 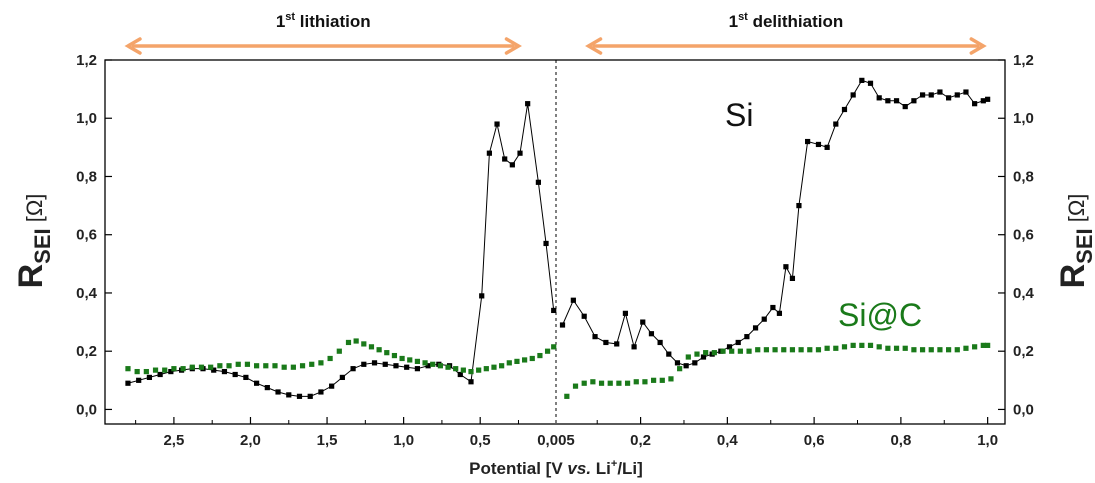 What do you see at coordinates (777, 370) in the screenshot?
I see `series-si-c-delithiation` at bounding box center [777, 370].